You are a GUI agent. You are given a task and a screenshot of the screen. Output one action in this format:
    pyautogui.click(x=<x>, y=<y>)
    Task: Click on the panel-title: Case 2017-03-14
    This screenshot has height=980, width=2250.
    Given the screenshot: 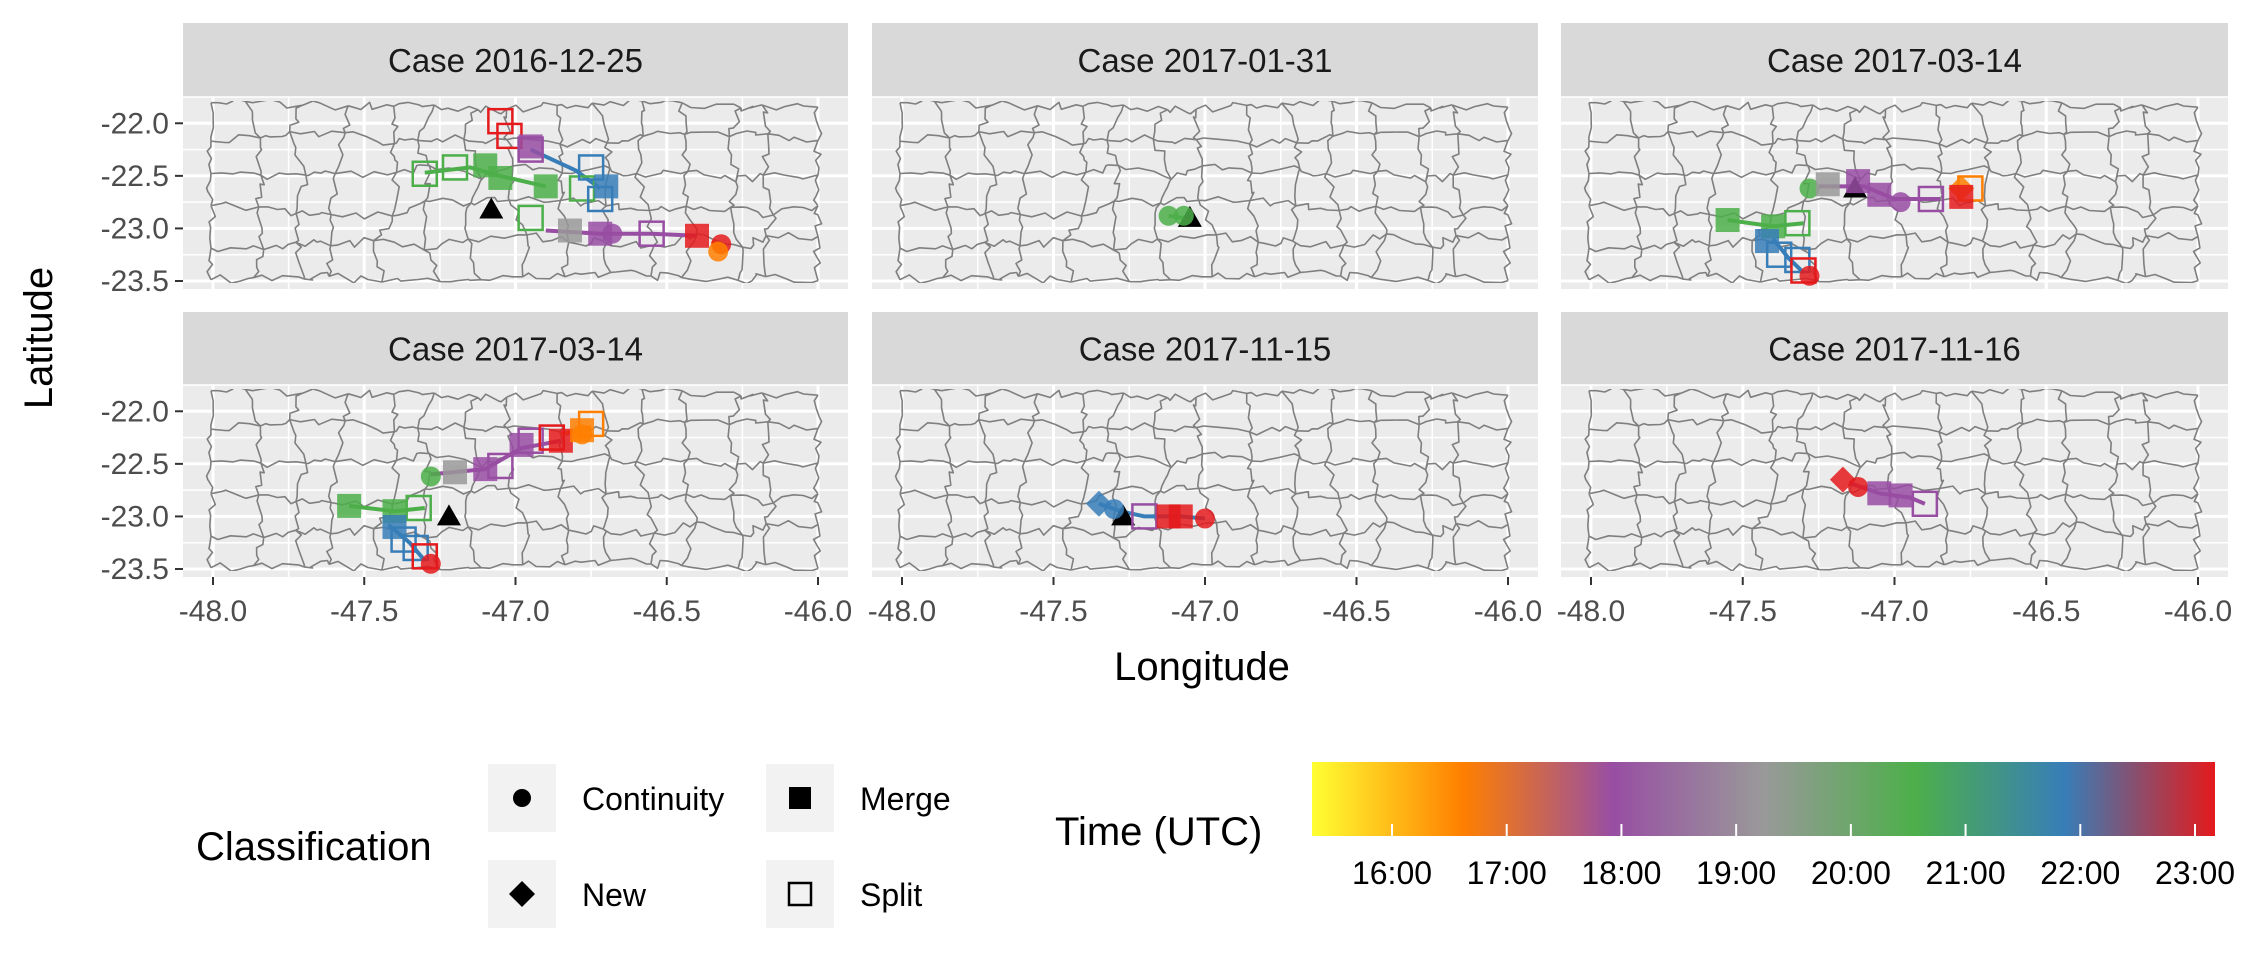 What is the action you would take?
    pyautogui.click(x=515, y=349)
    